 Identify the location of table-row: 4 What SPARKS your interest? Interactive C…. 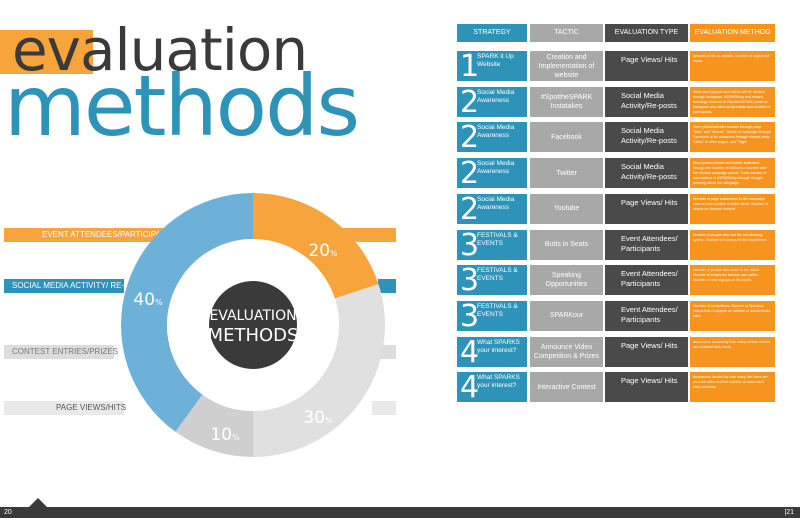
(616, 388).